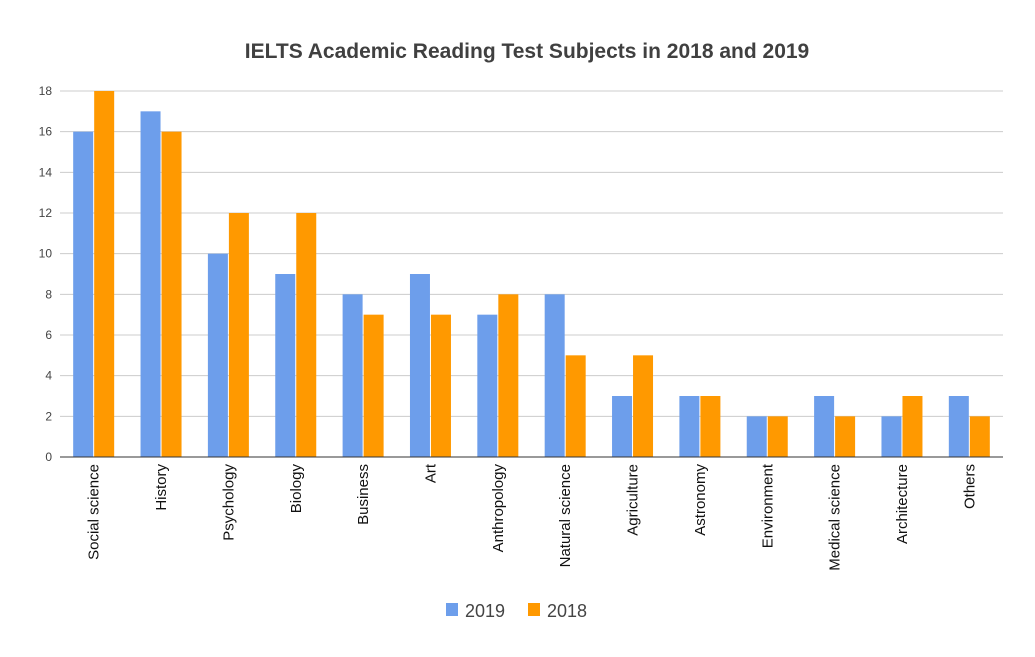  I want to click on bar-2018-astronomy, so click(710, 426).